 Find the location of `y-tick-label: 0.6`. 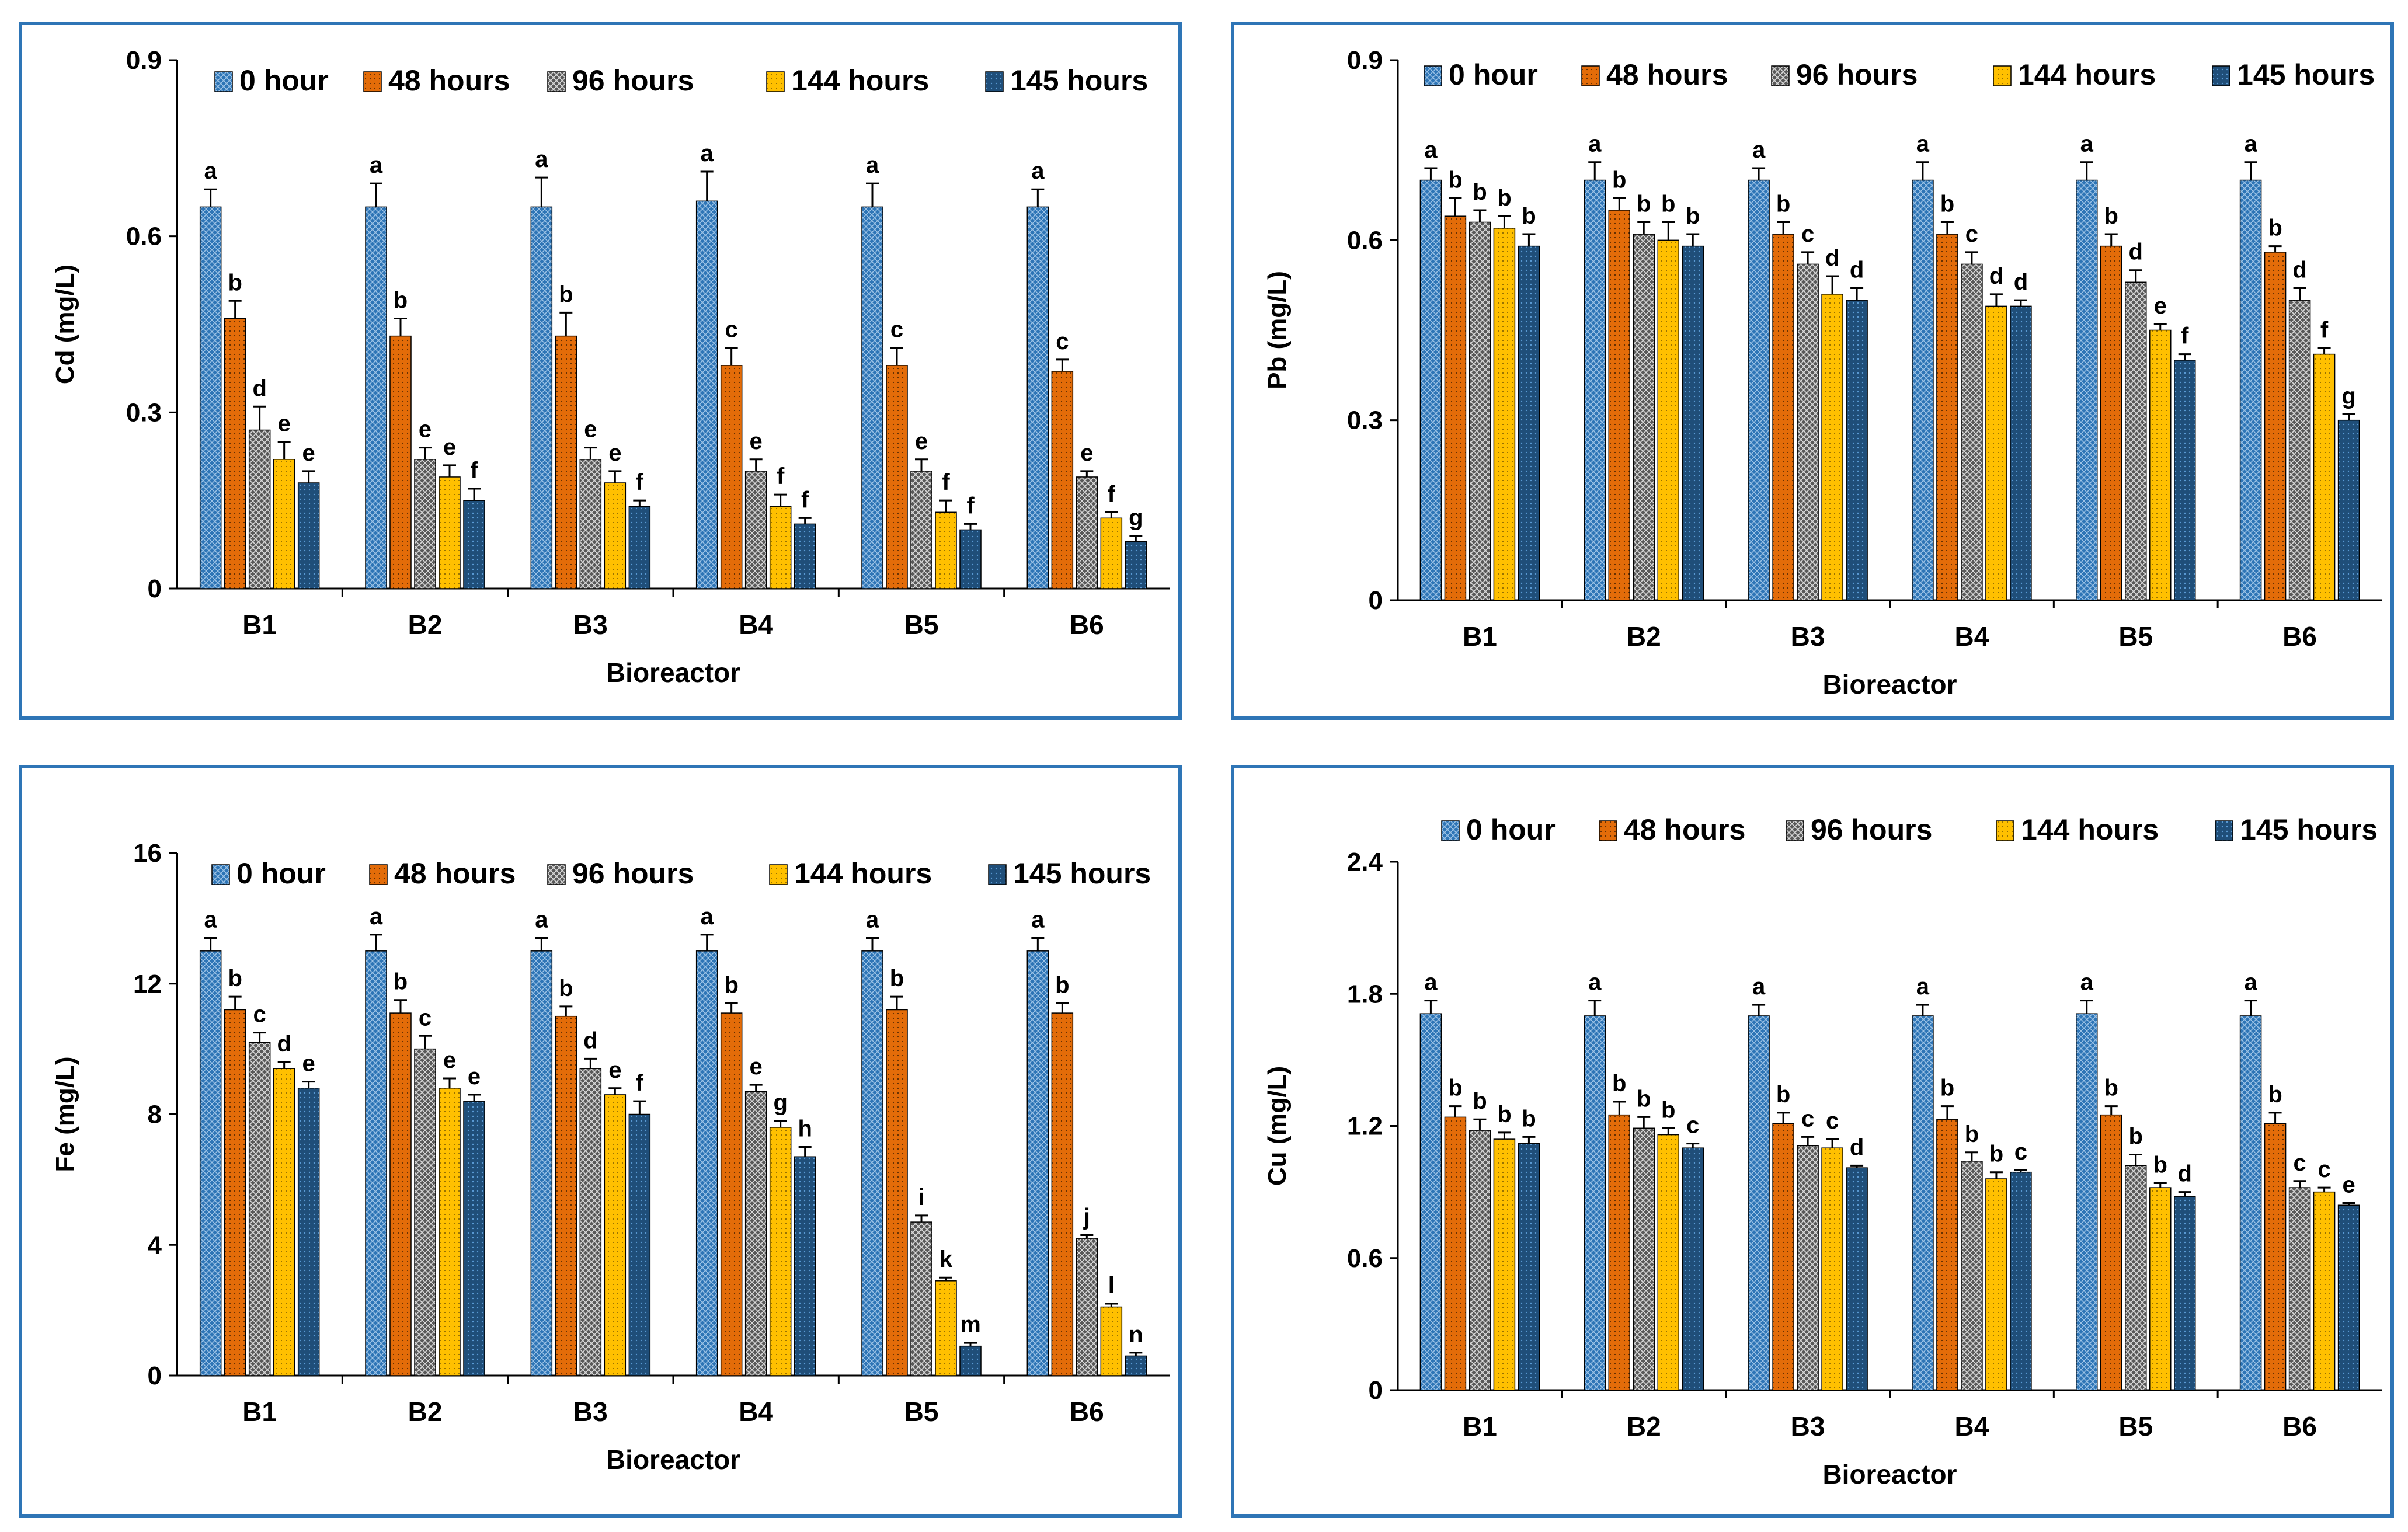

y-tick-label: 0.6 is located at coordinates (144, 236).